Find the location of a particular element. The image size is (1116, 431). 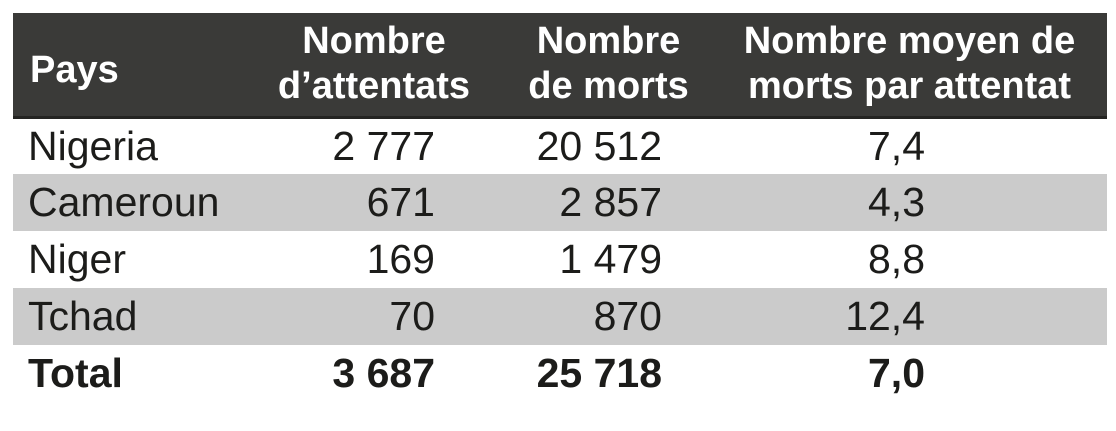

cell-total-average: 7,0 is located at coordinates (909, 373).